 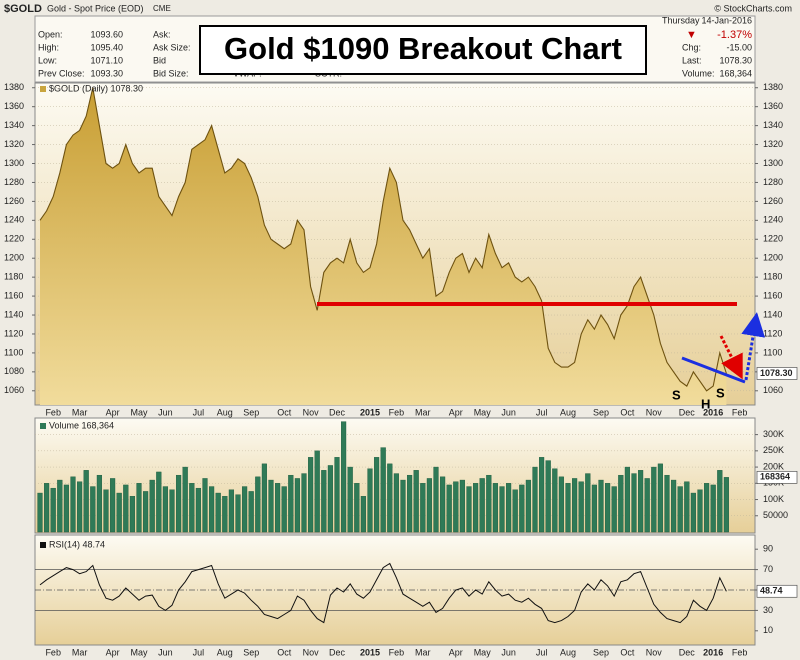 I want to click on legend-label: $GOLD (Daily) 1078.30, so click(x=96, y=88).